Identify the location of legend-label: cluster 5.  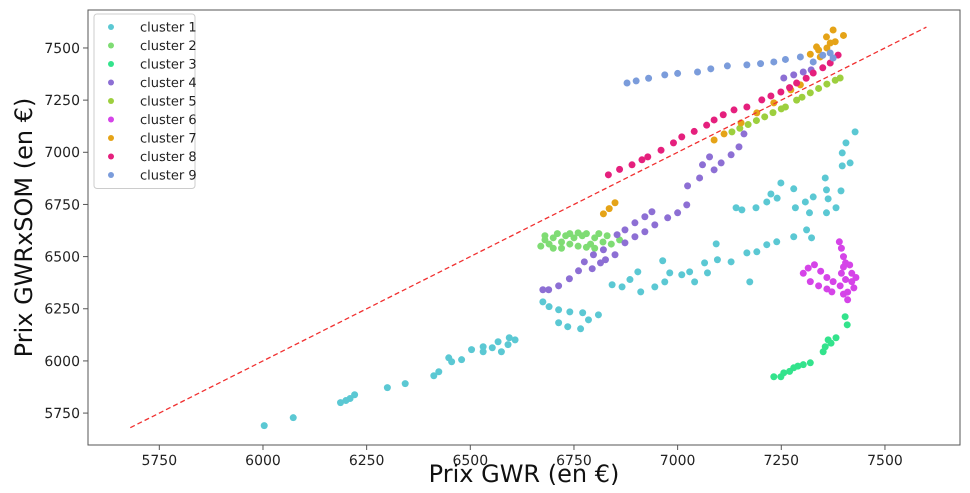
(168, 102).